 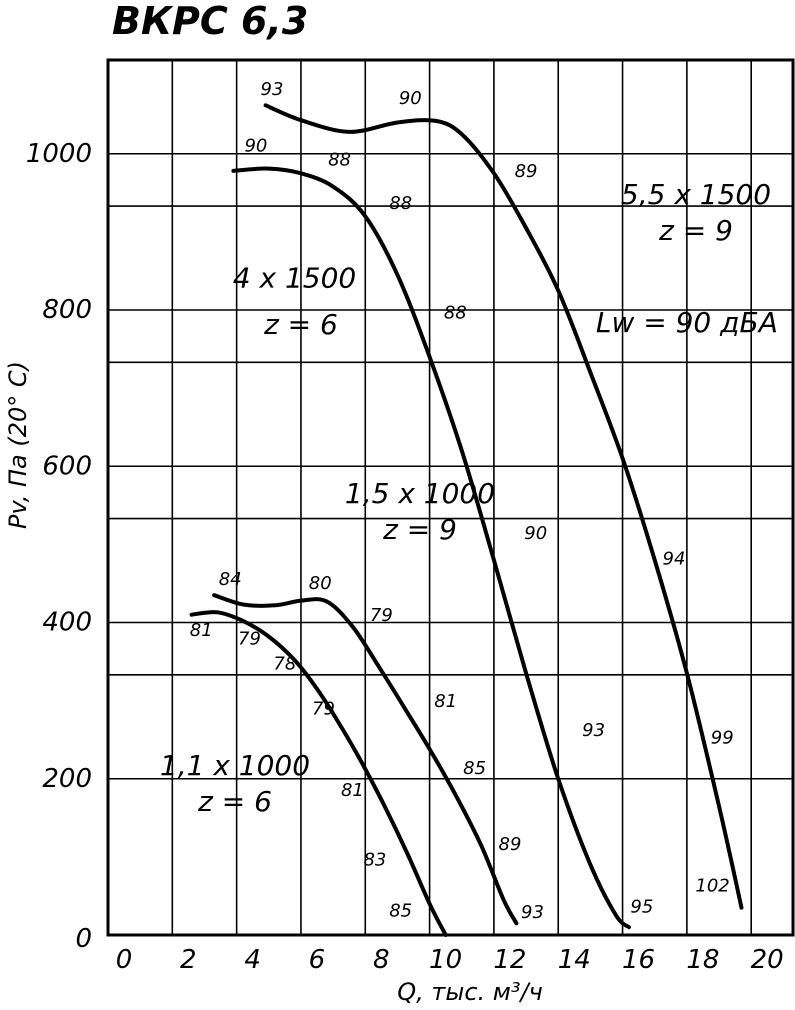 I want to click on x-tick-label: 16, so click(x=638, y=960).